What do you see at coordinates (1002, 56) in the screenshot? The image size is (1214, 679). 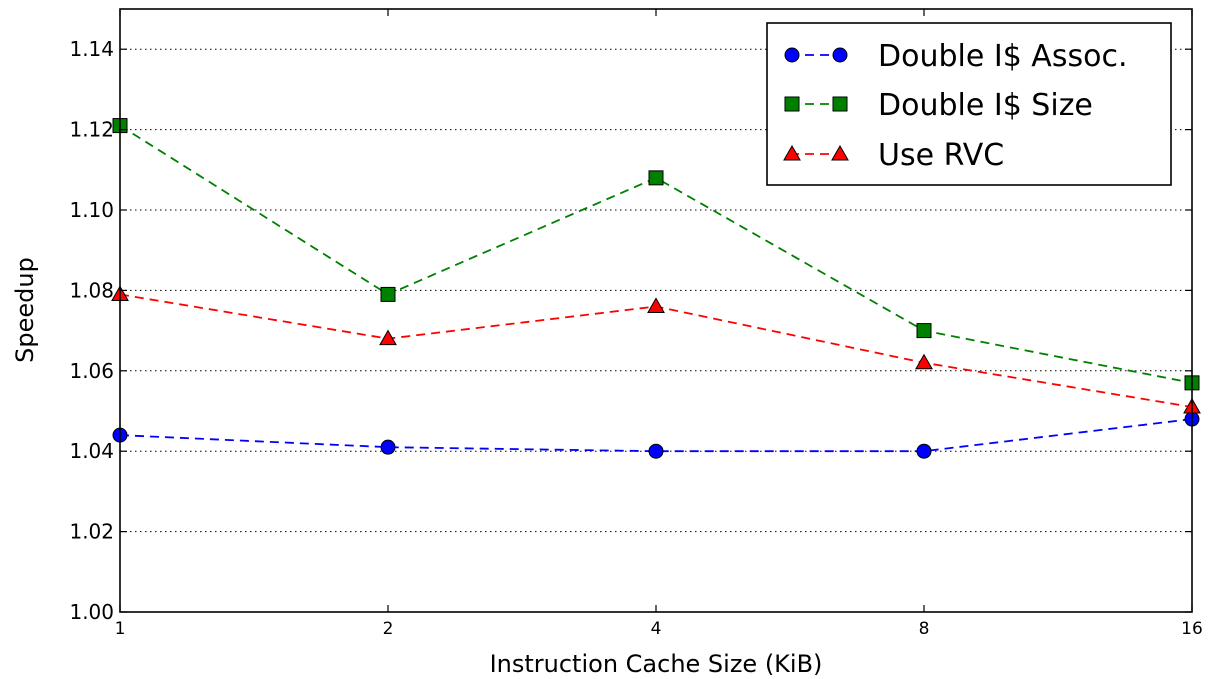 I see `legend-label-double-i-assoc: Double I$ Assoc.` at bounding box center [1002, 56].